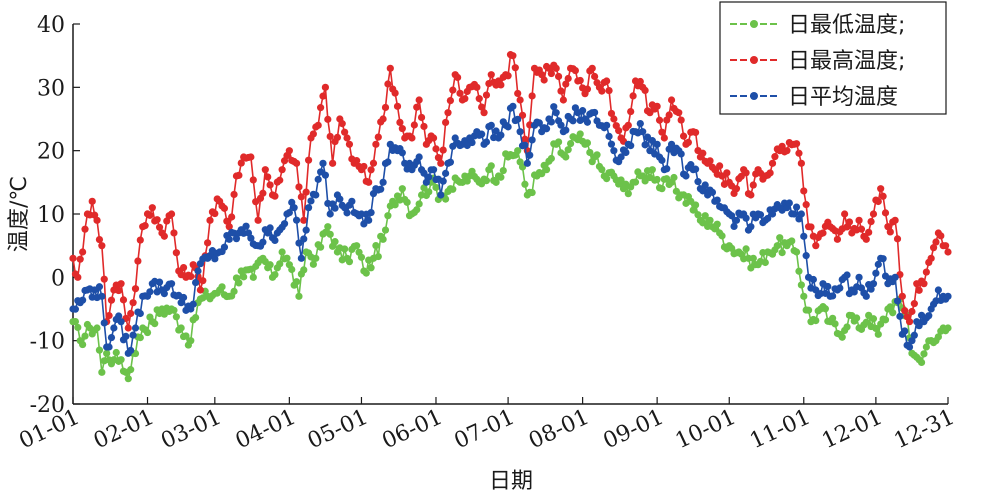  I want to click on x-tick-label: 05-01, so click(338, 429).